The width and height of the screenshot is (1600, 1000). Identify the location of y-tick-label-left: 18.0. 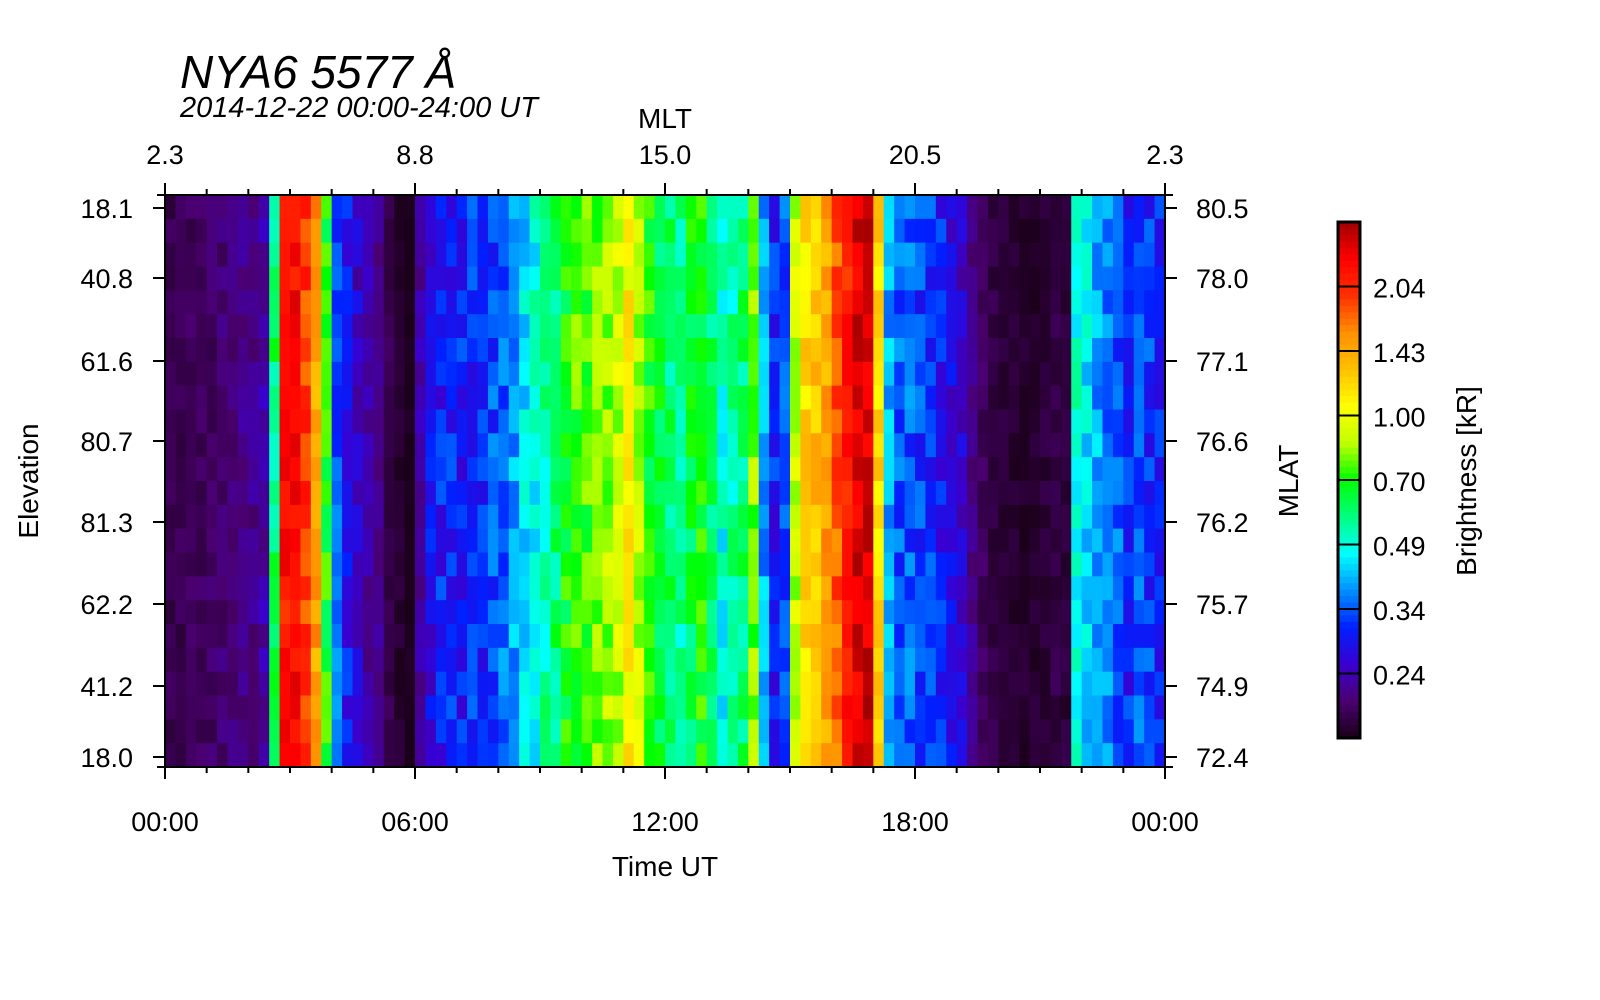
(106, 758).